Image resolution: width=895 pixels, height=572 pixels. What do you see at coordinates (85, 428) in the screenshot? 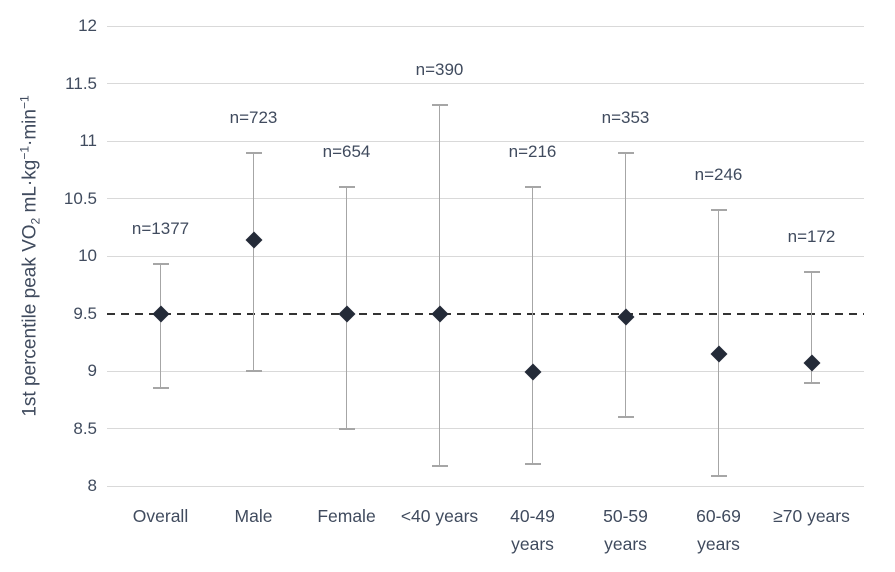
I see `y-tick-label: 8.5` at bounding box center [85, 428].